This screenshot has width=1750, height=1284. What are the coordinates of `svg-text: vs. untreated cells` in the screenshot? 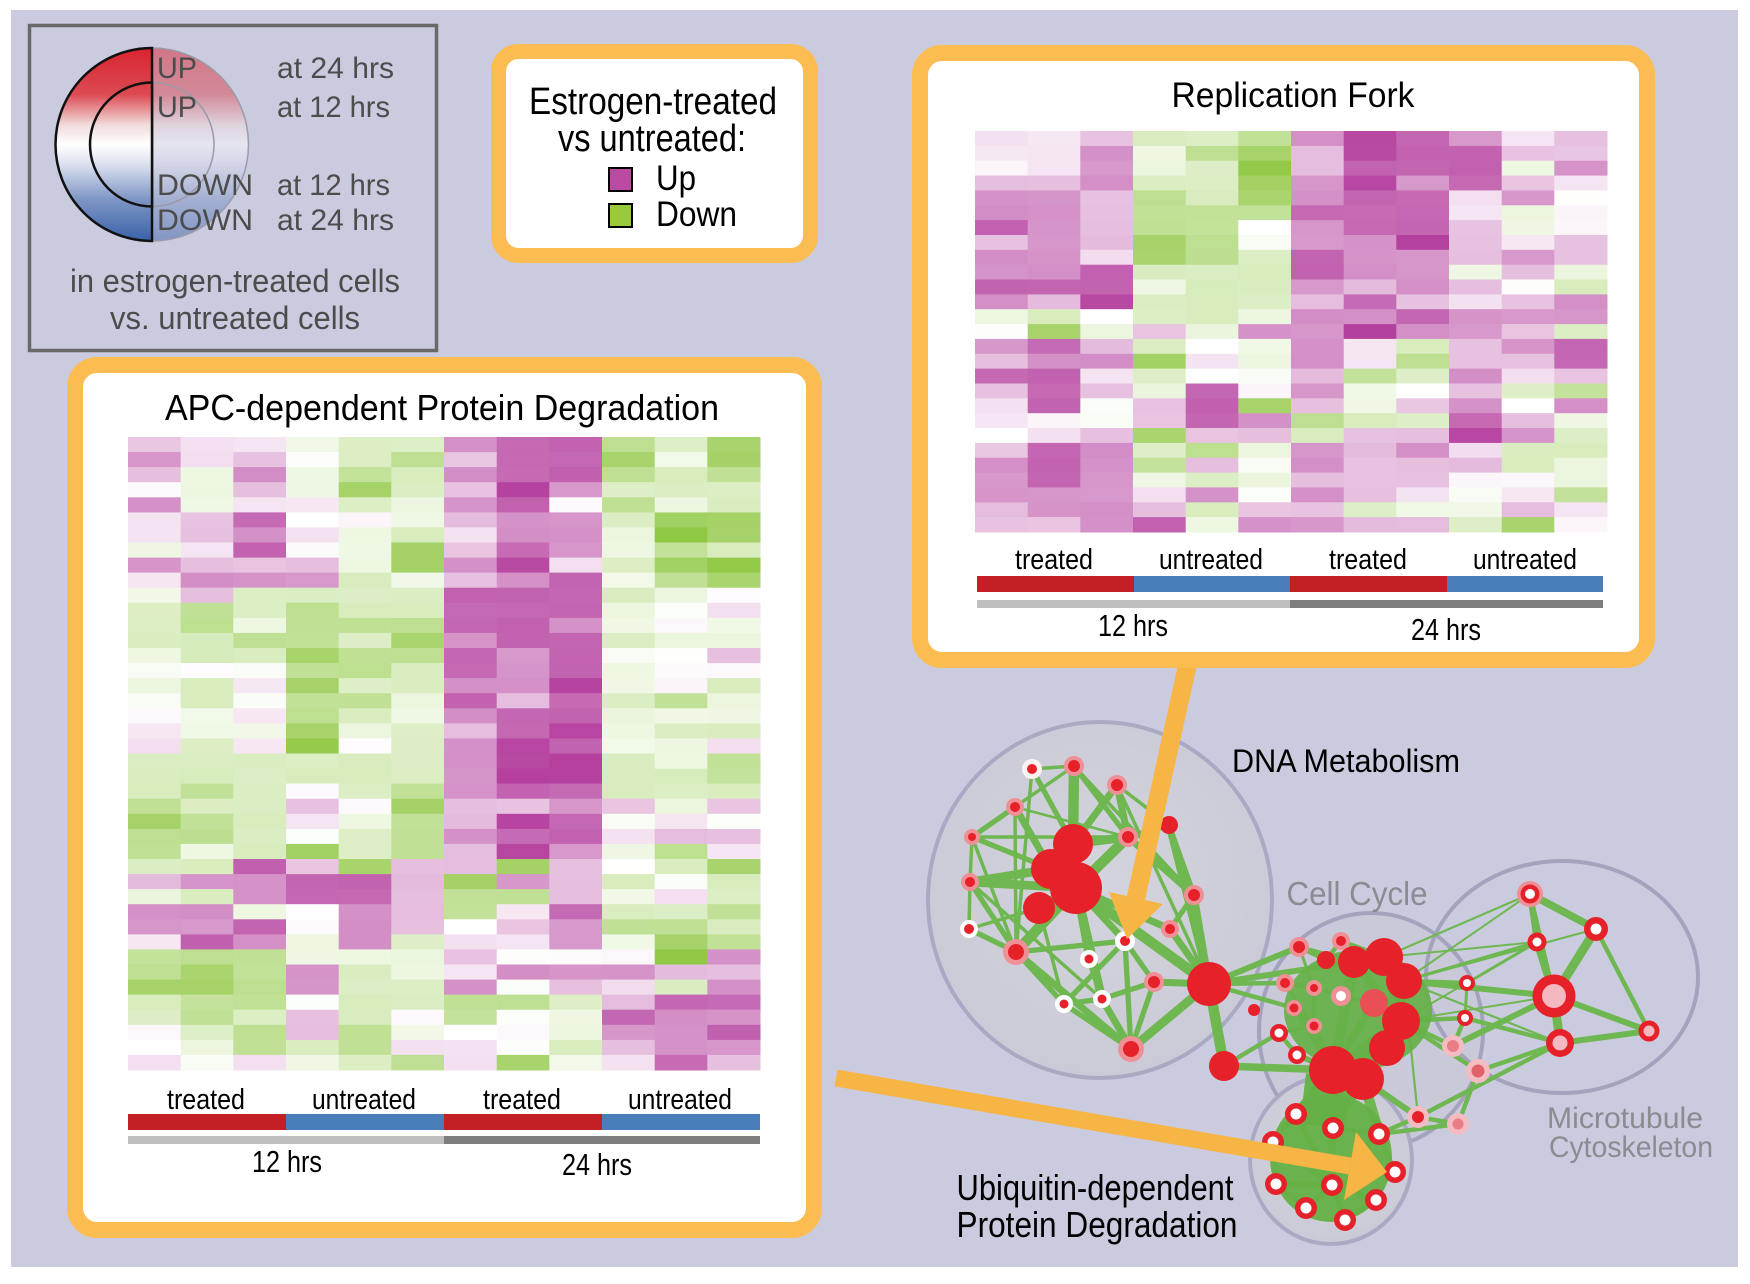 It's located at (235, 318).